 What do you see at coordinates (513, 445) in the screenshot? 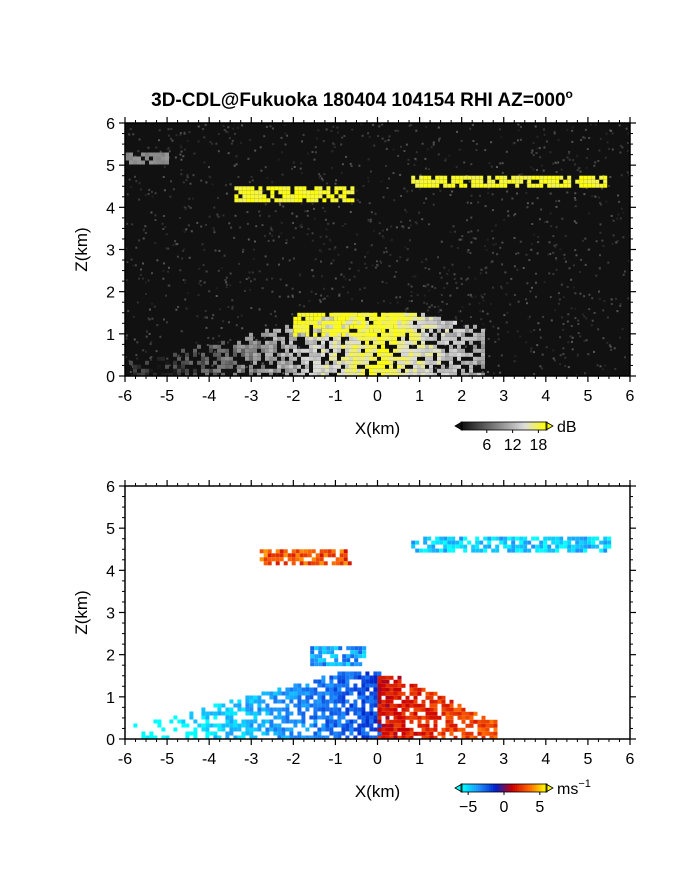
I see `colorbar-tick-label: 12` at bounding box center [513, 445].